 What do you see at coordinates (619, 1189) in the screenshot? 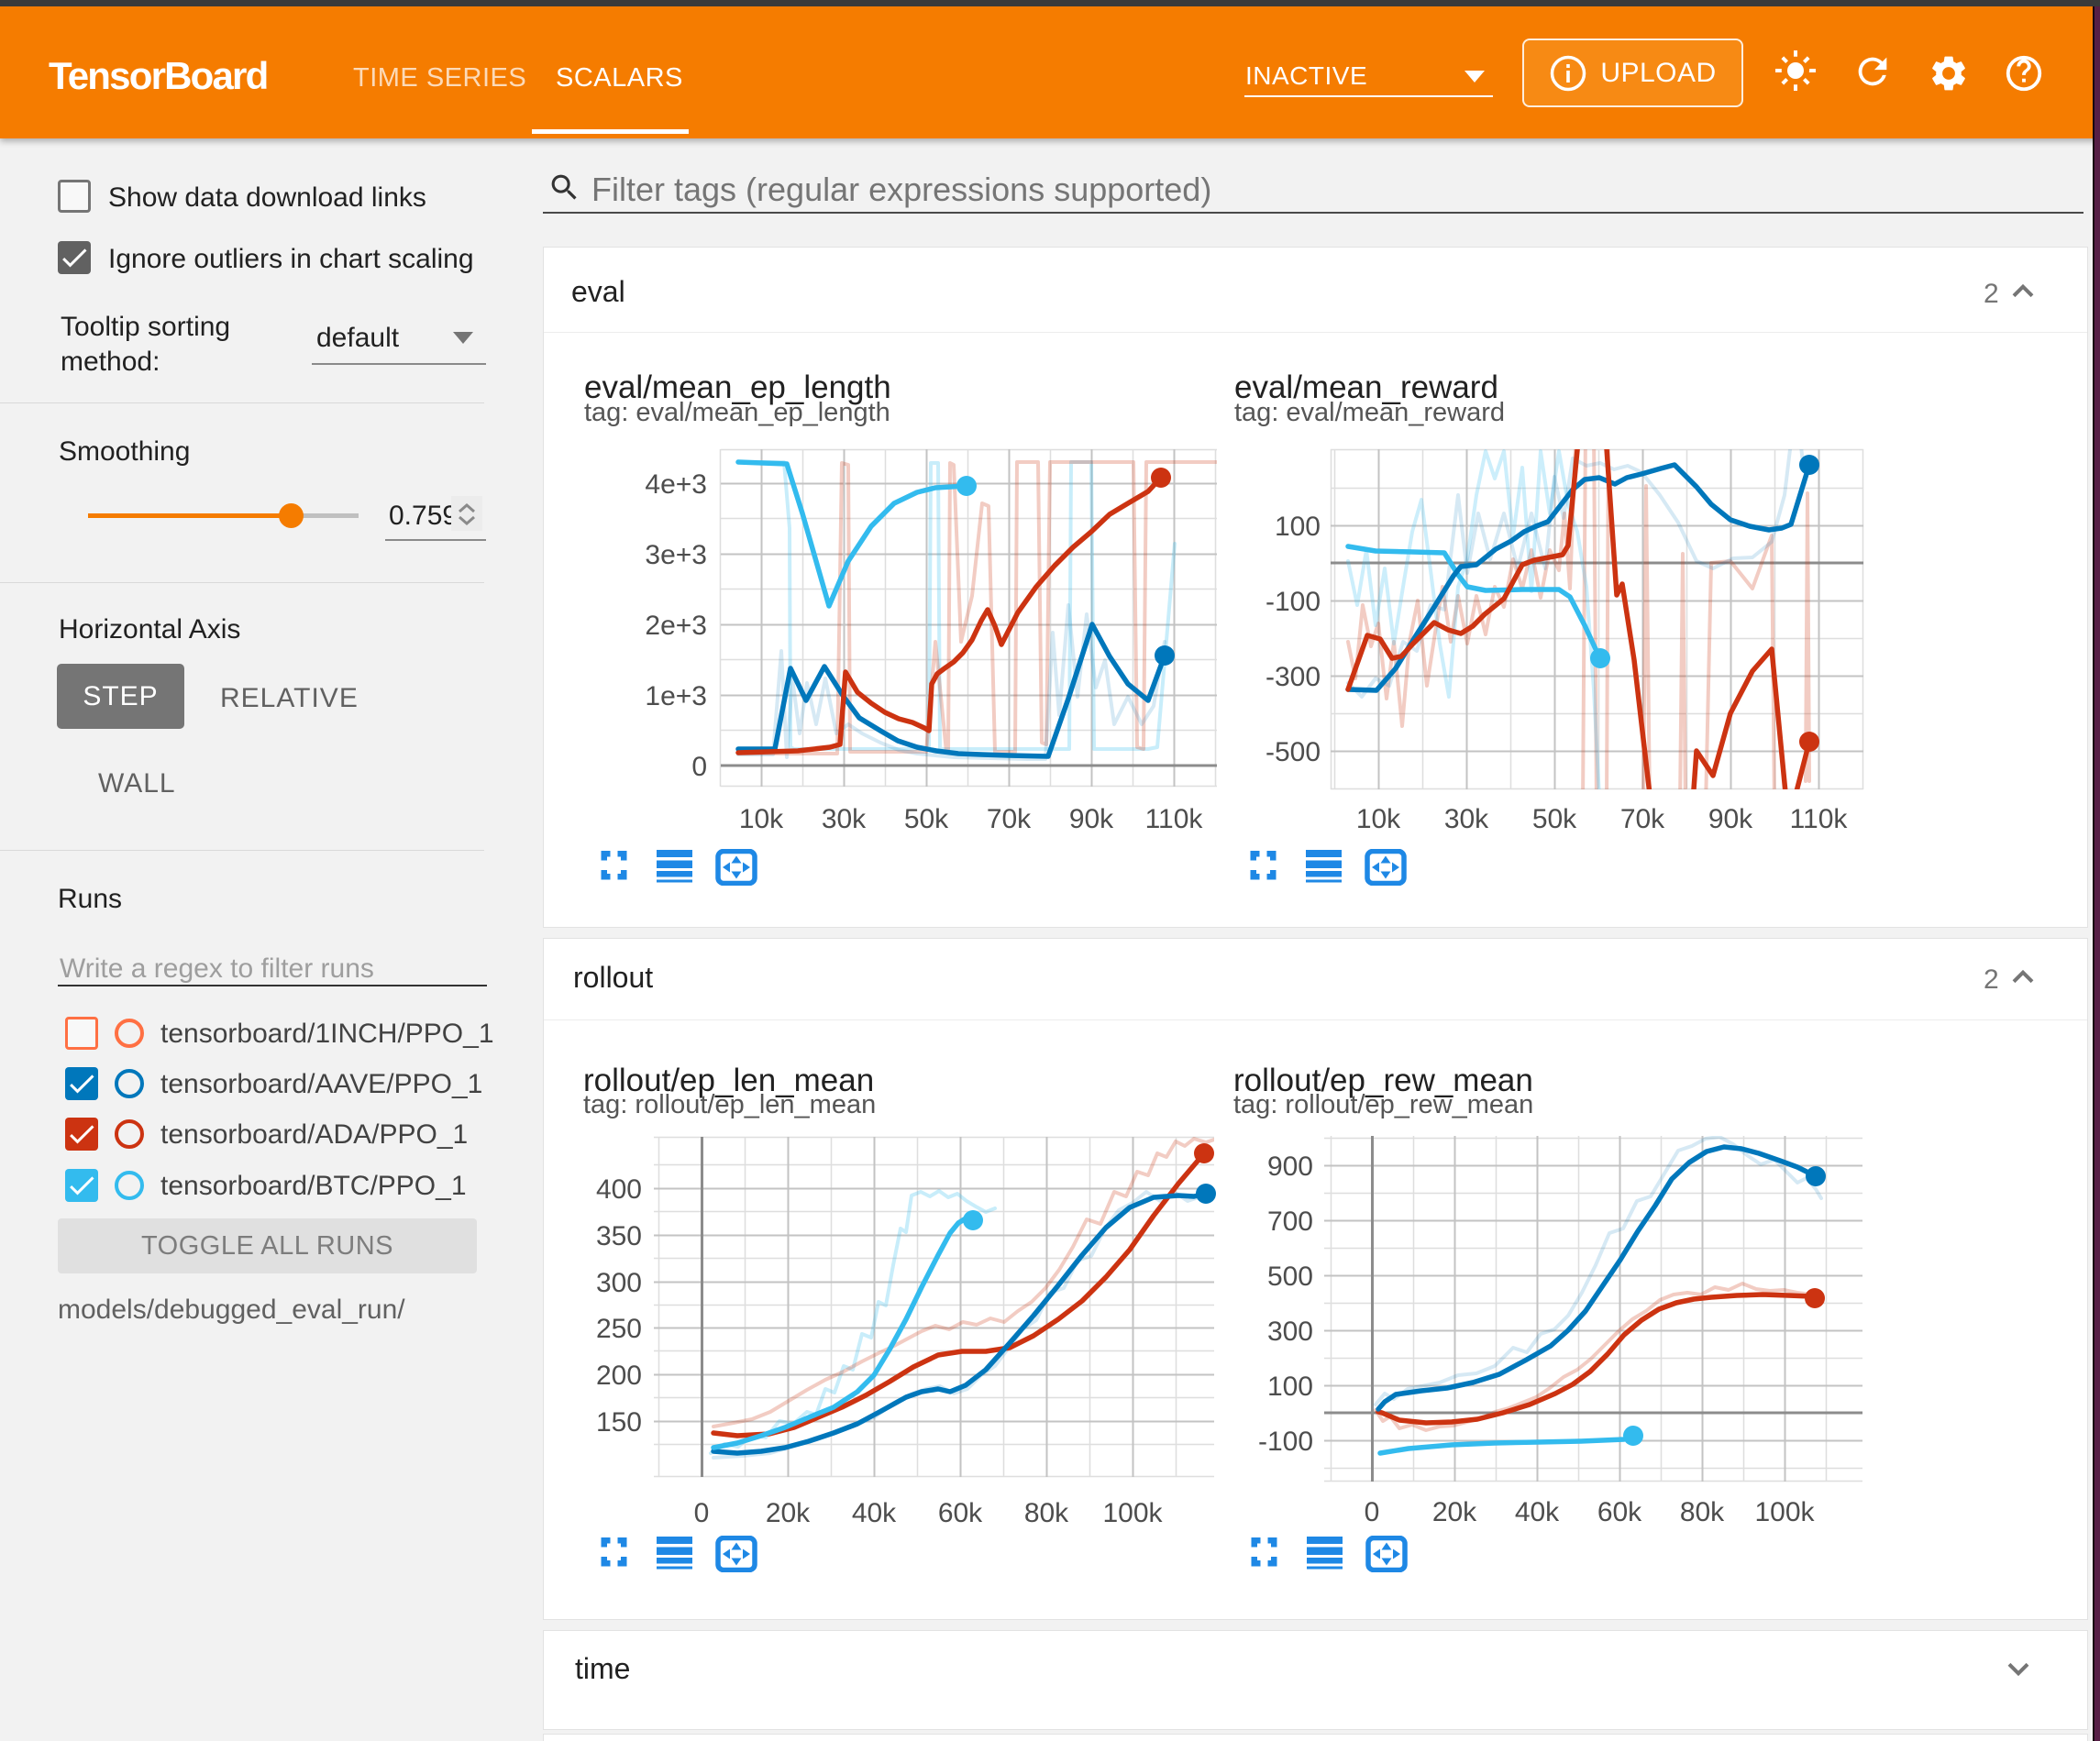
I see `svg-text: 400` at bounding box center [619, 1189].